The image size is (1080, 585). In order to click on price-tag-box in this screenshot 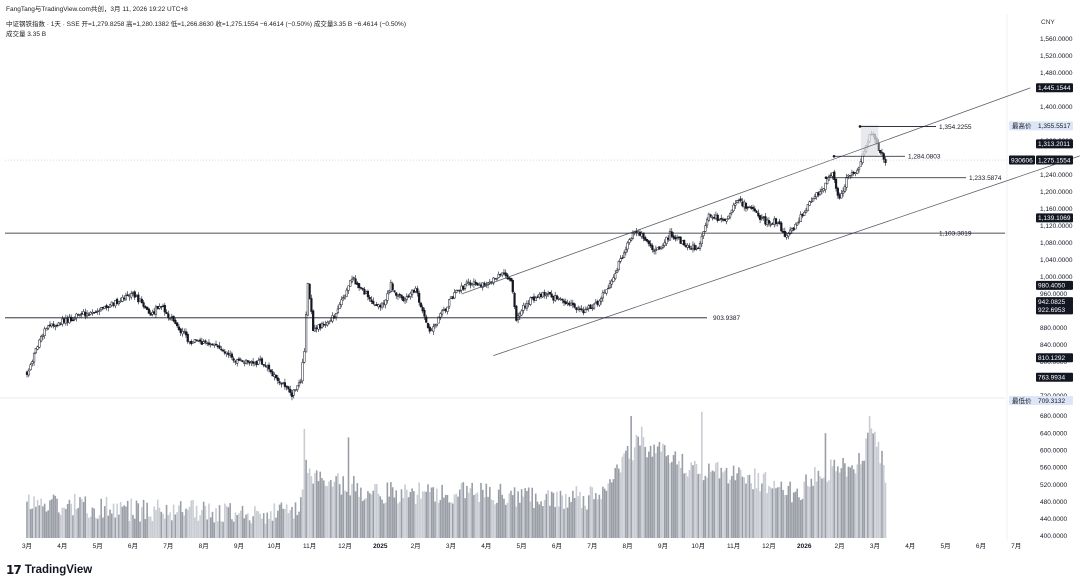, I will do `click(1041, 401)`.